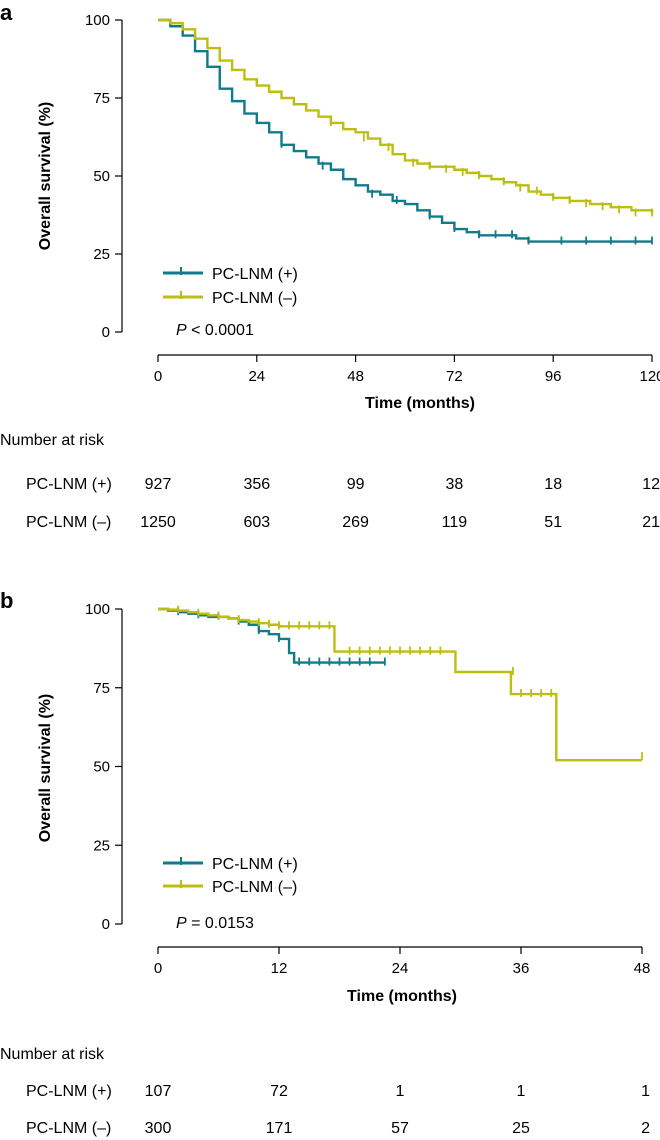 Image resolution: width=660 pixels, height=1140 pixels. Describe the element at coordinates (6, 12) in the screenshot. I see `panel-letter-a: a` at that location.